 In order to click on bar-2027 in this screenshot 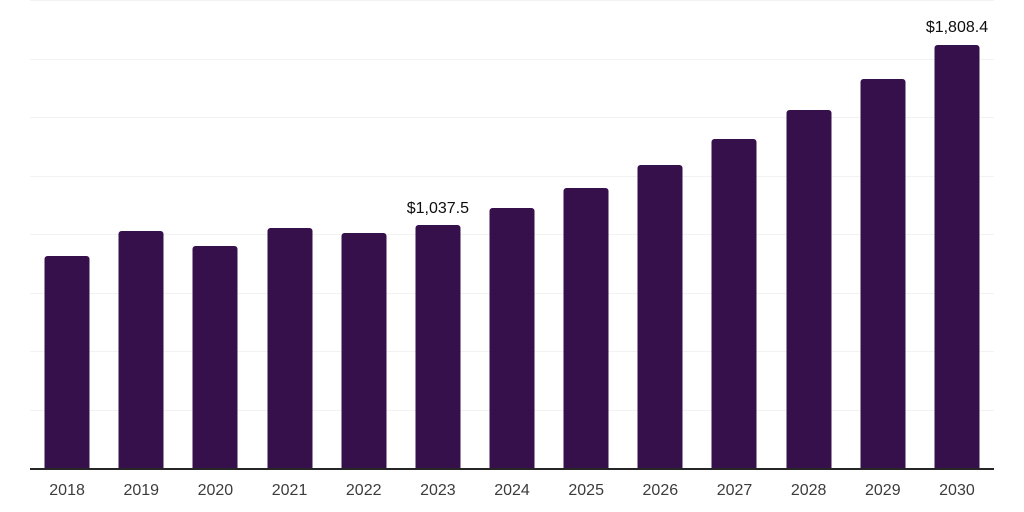, I will do `click(734, 303)`.